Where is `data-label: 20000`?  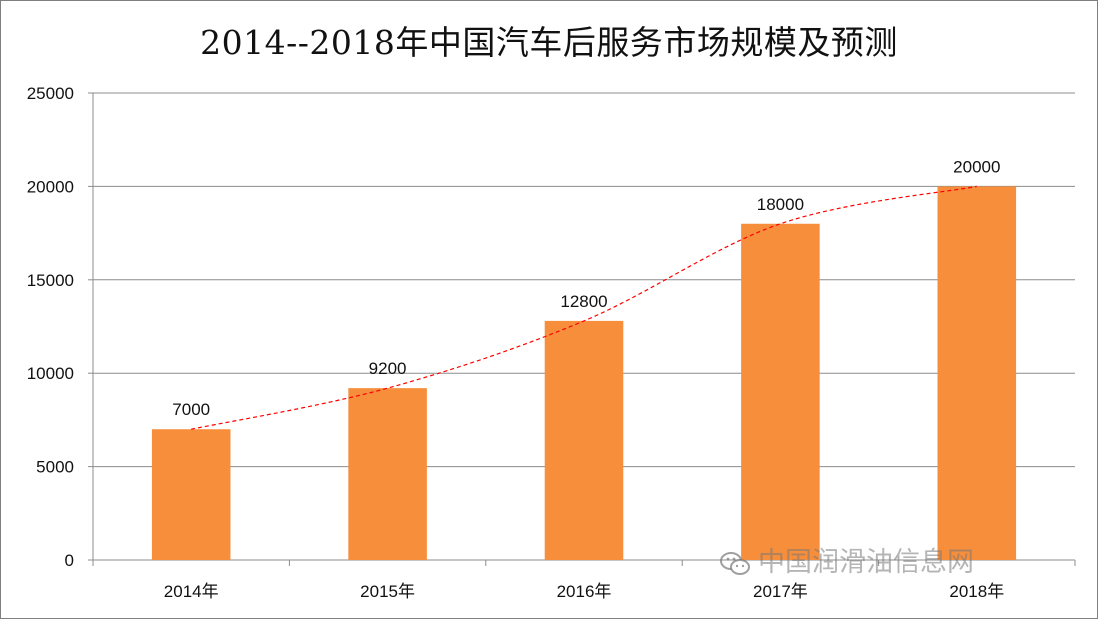 data-label: 20000 is located at coordinates (976, 166).